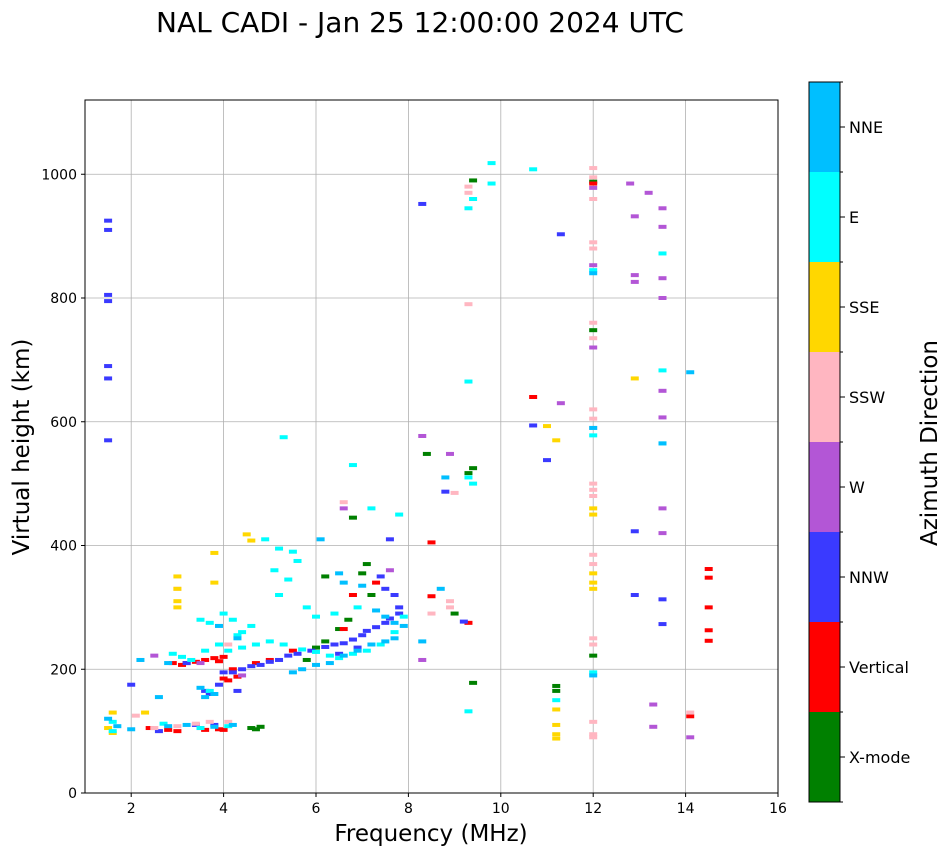 The image size is (951, 856). I want to click on colorbar-tick-label: NNW, so click(869, 577).